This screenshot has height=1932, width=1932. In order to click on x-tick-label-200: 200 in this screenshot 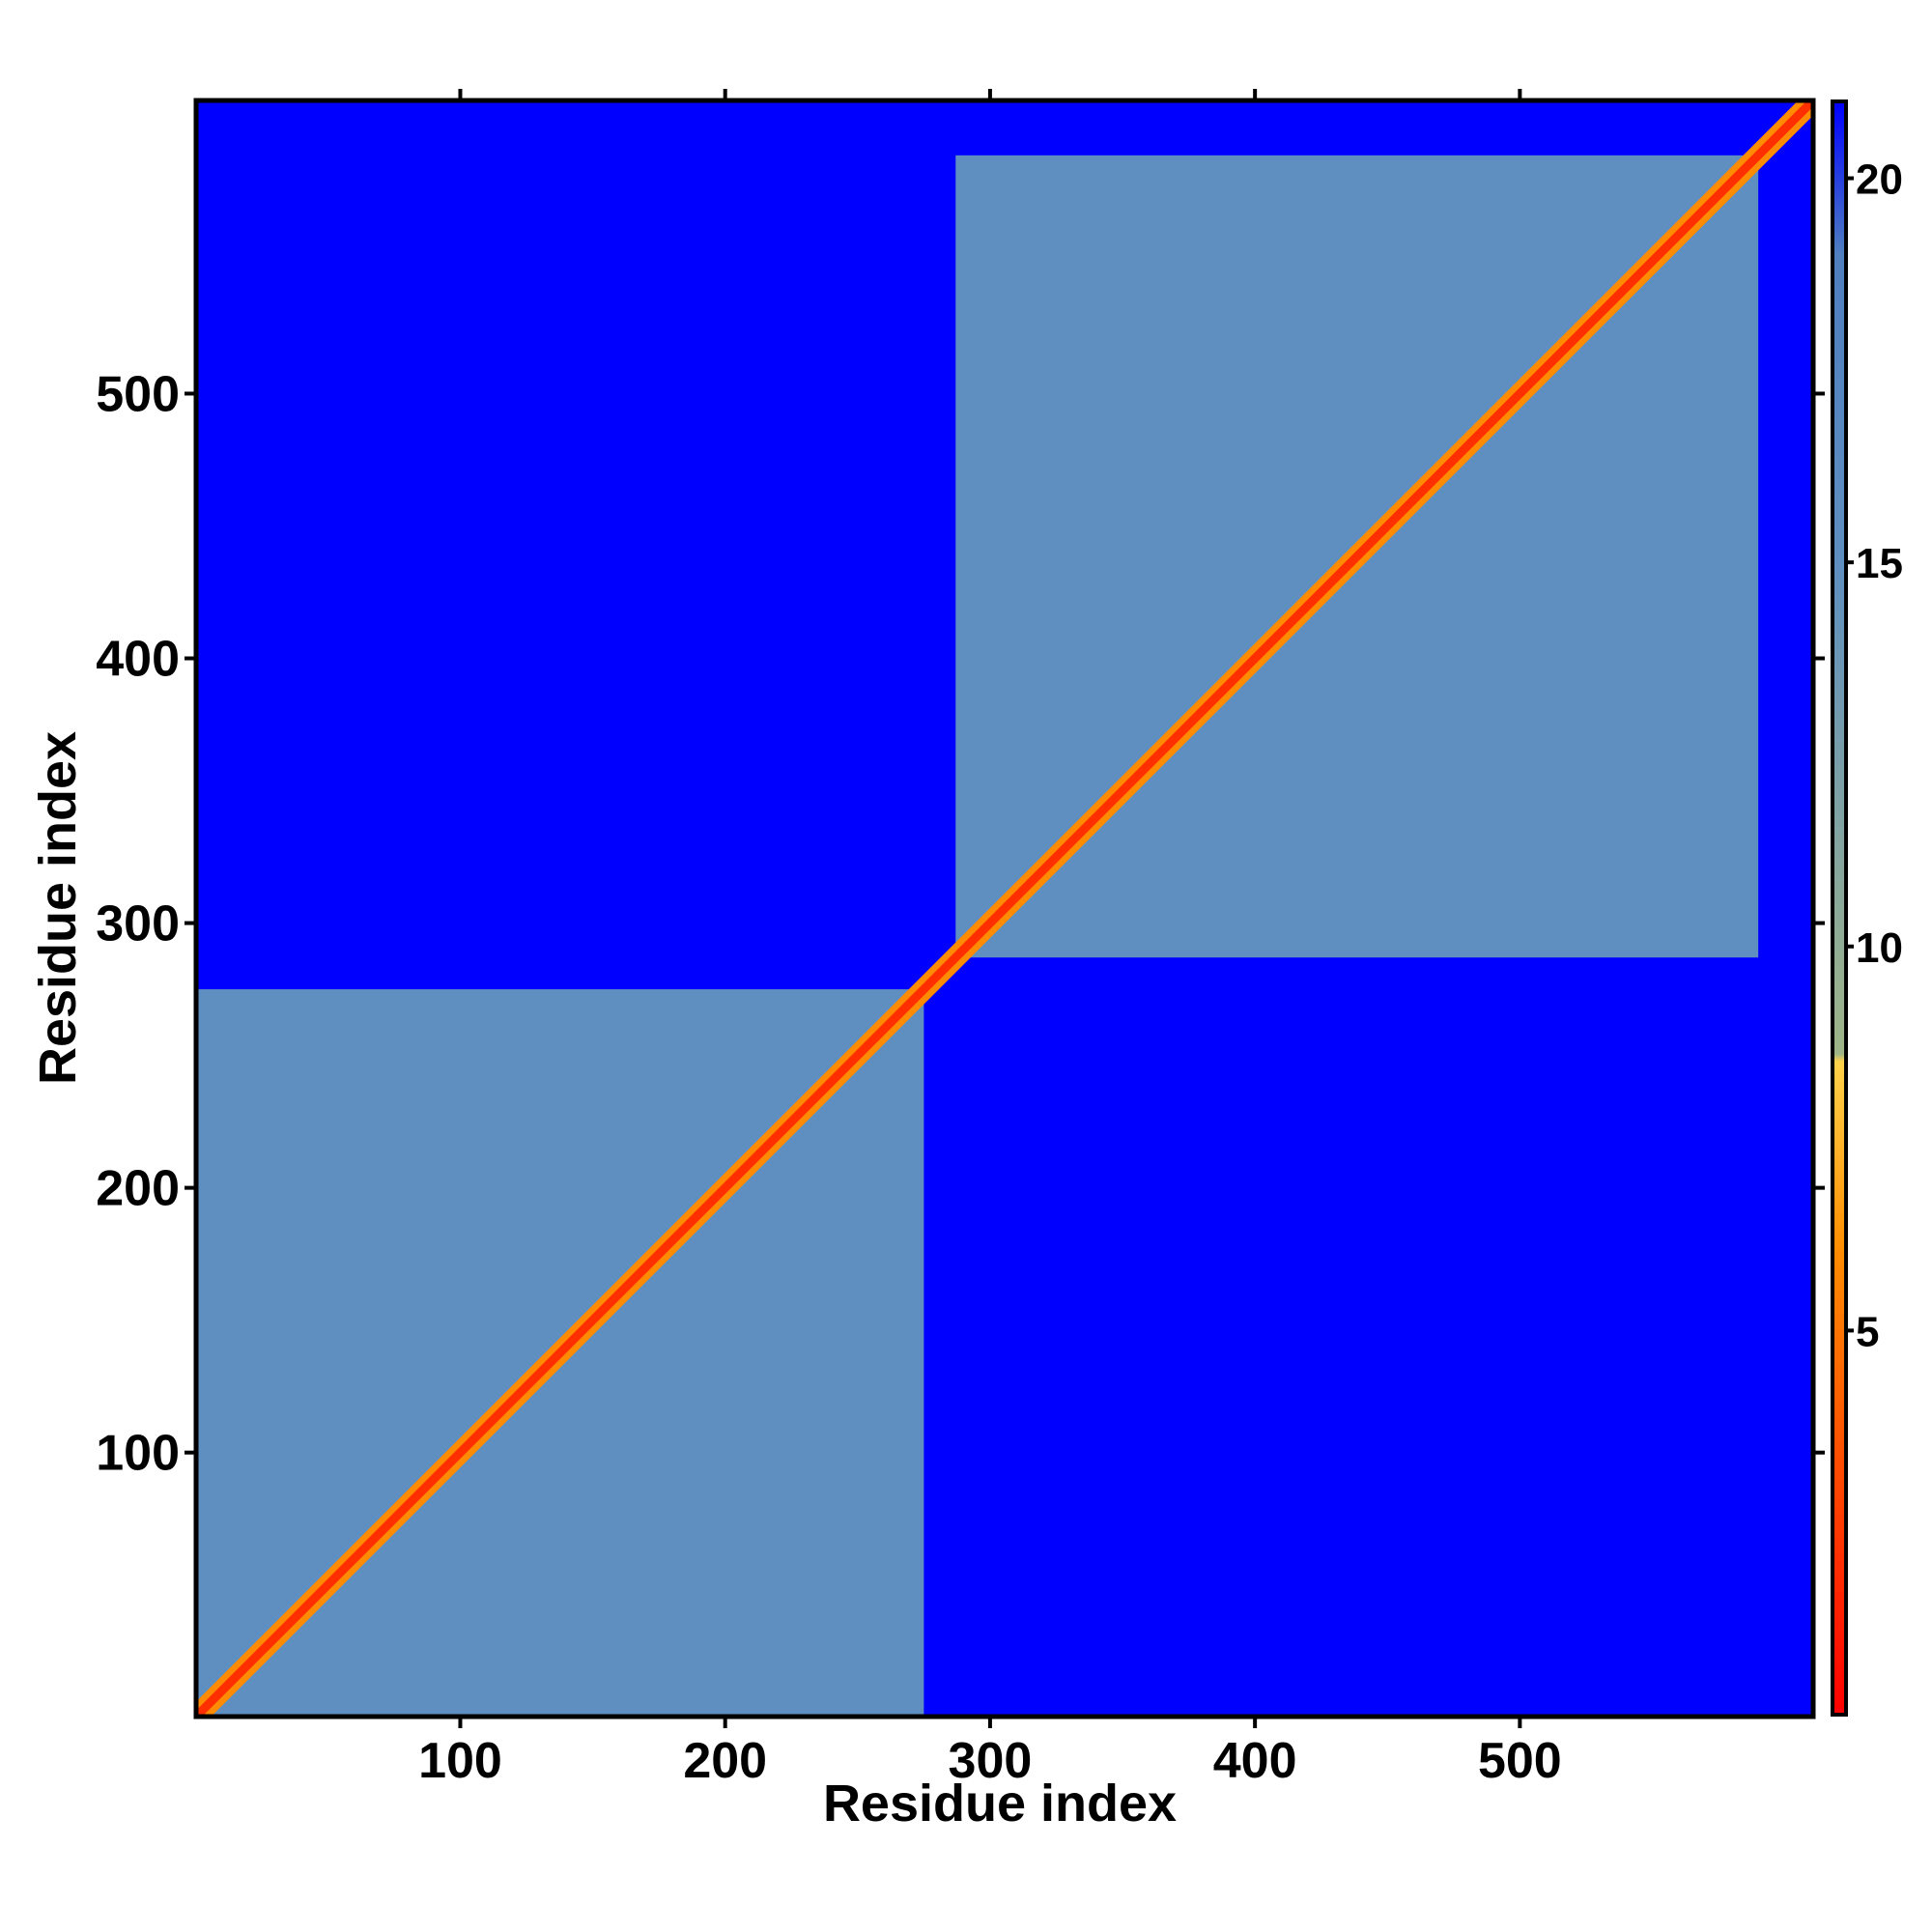, I will do `click(725, 1761)`.